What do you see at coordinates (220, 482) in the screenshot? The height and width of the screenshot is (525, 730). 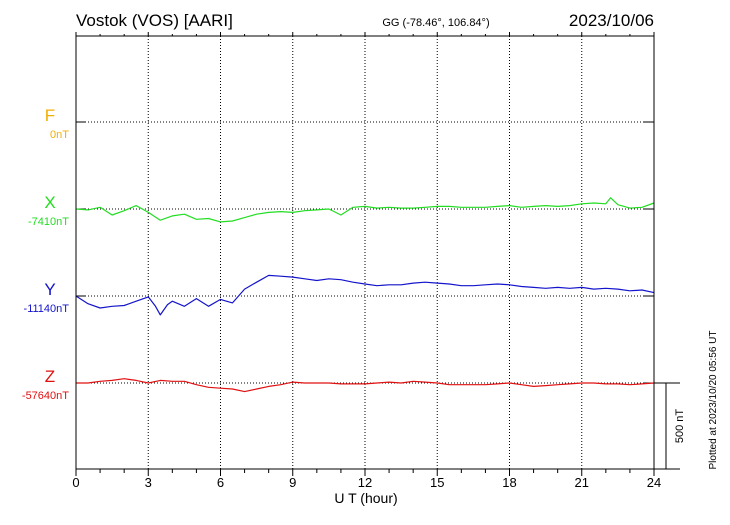 I see `x-tick-label: 6` at bounding box center [220, 482].